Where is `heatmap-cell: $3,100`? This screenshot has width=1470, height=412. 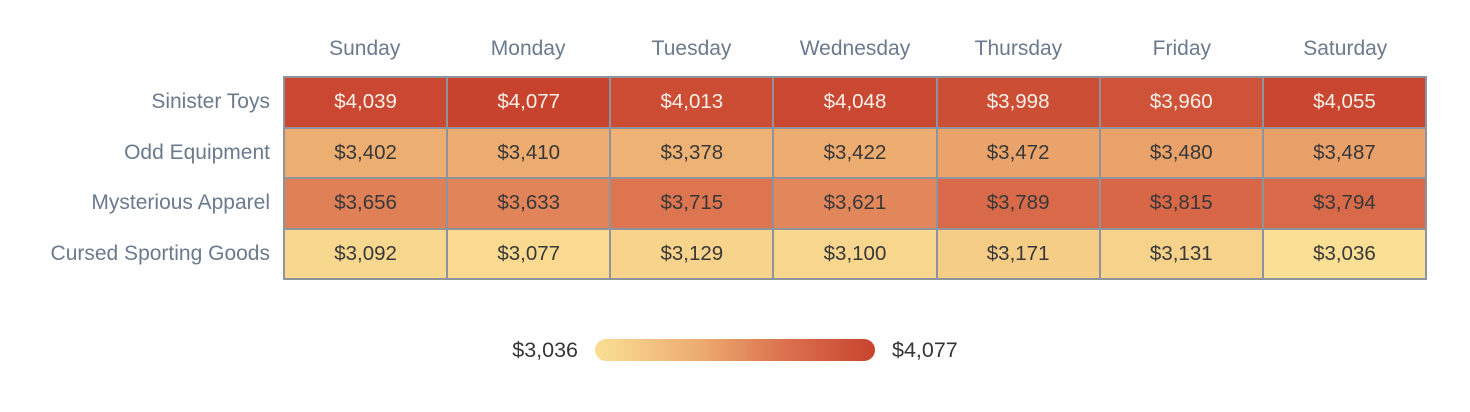 heatmap-cell: $3,100 is located at coordinates (855, 253).